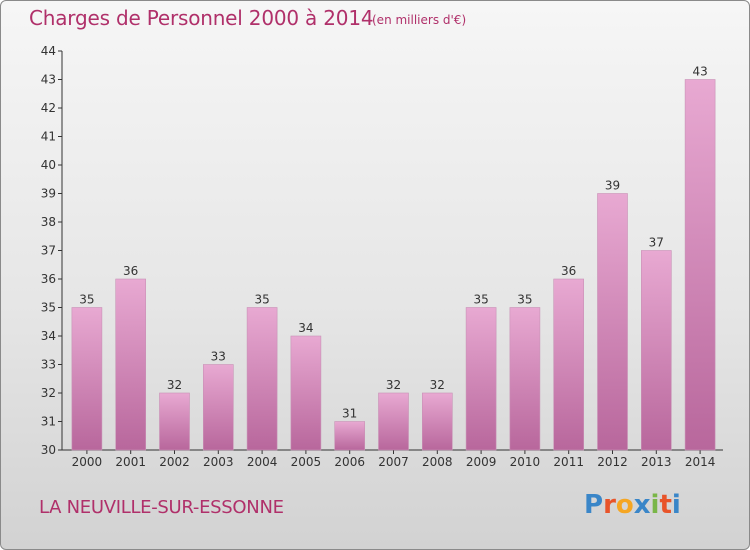  Describe the element at coordinates (437, 462) in the screenshot. I see `x-tick-label: 2008` at that location.